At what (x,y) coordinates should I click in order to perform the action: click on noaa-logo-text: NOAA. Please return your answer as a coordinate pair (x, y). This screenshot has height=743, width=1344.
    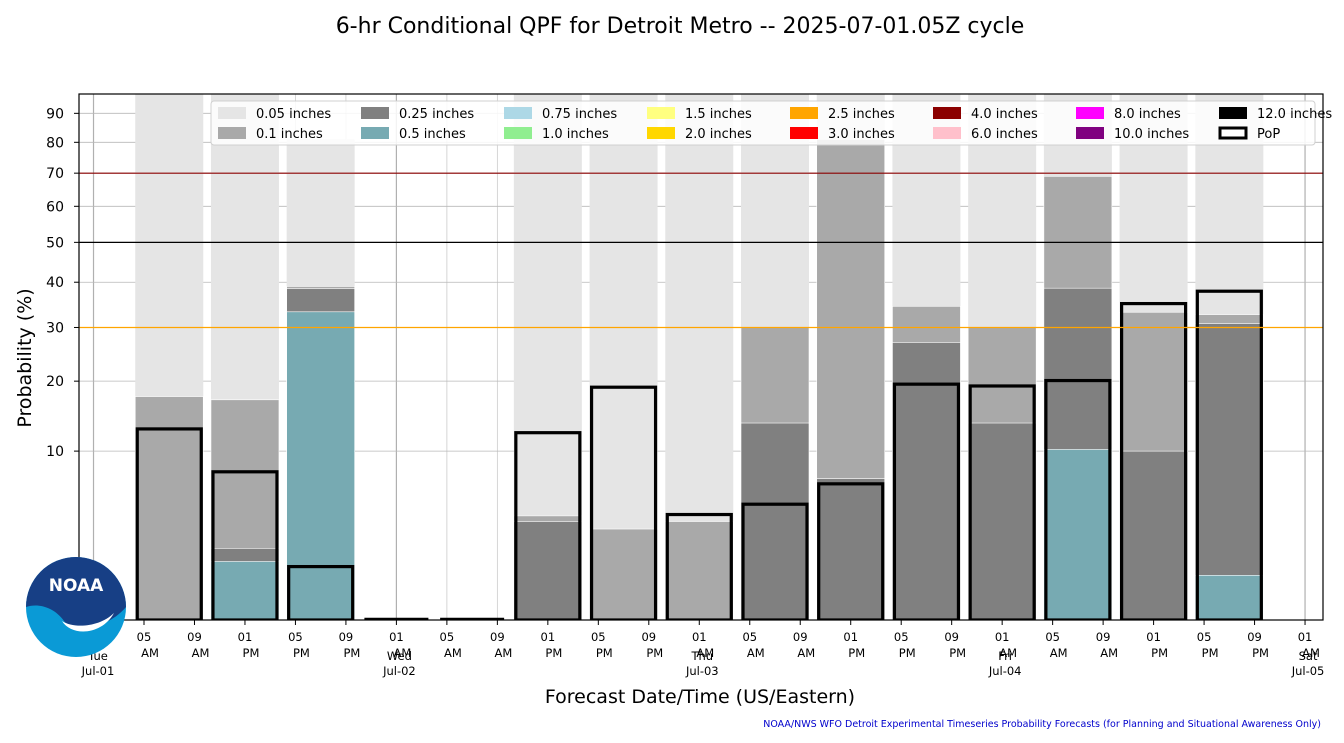
    Looking at the image, I should click on (76, 586).